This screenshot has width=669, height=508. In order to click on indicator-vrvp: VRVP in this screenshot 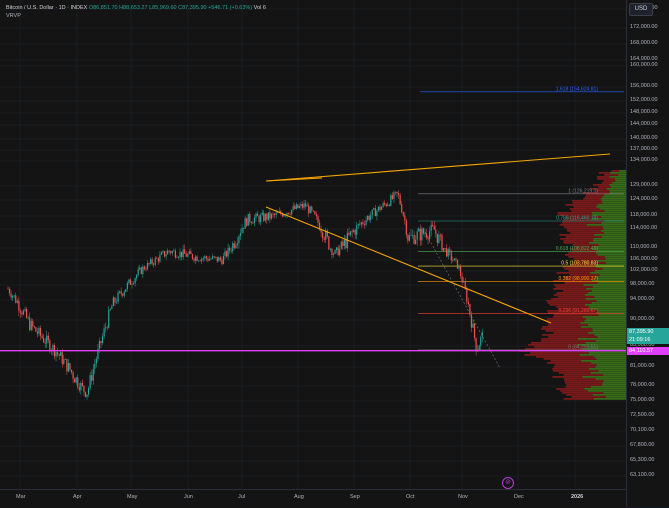, I will do `click(13, 16)`.